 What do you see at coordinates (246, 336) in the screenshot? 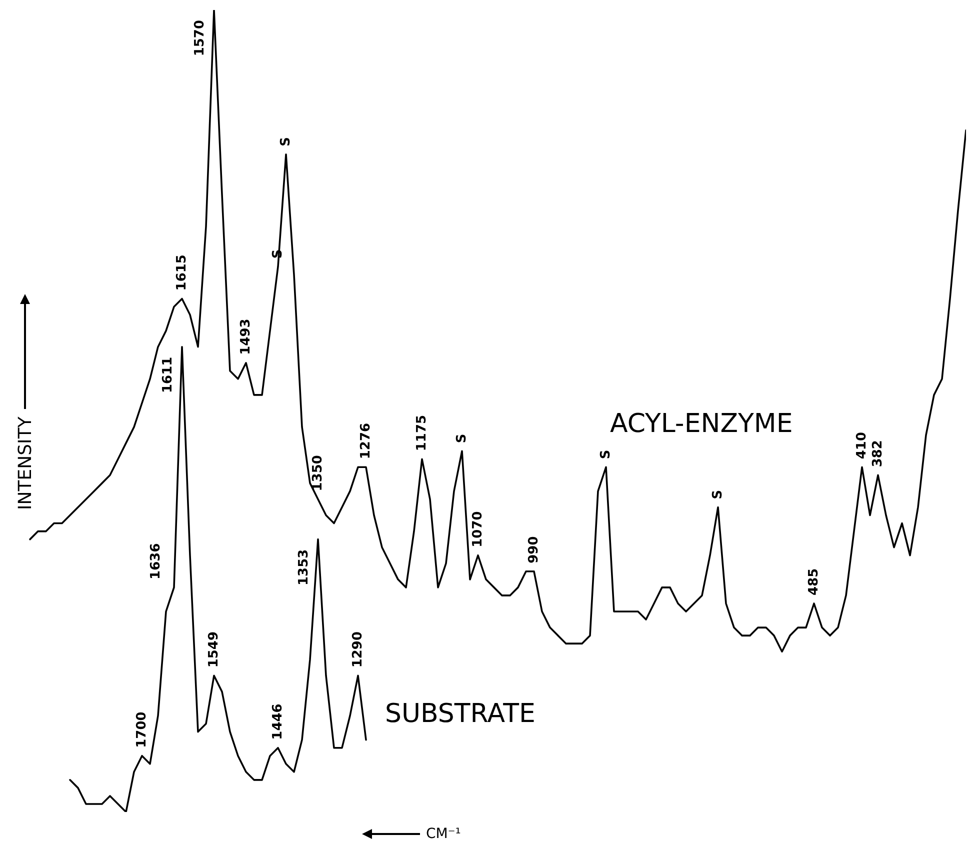
I see `annotation: 1493` at bounding box center [246, 336].